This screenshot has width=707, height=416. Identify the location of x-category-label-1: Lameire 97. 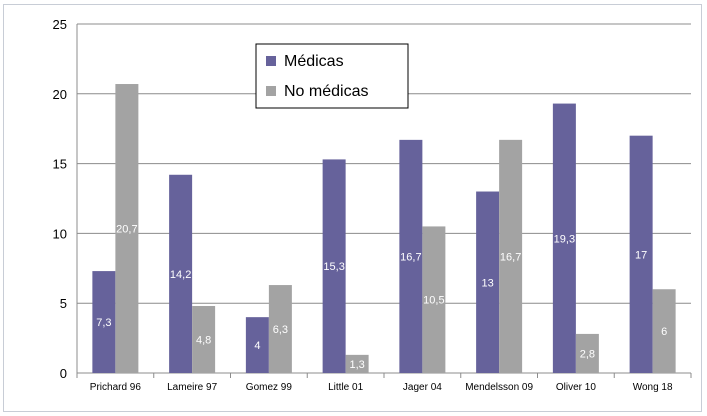
(192, 387).